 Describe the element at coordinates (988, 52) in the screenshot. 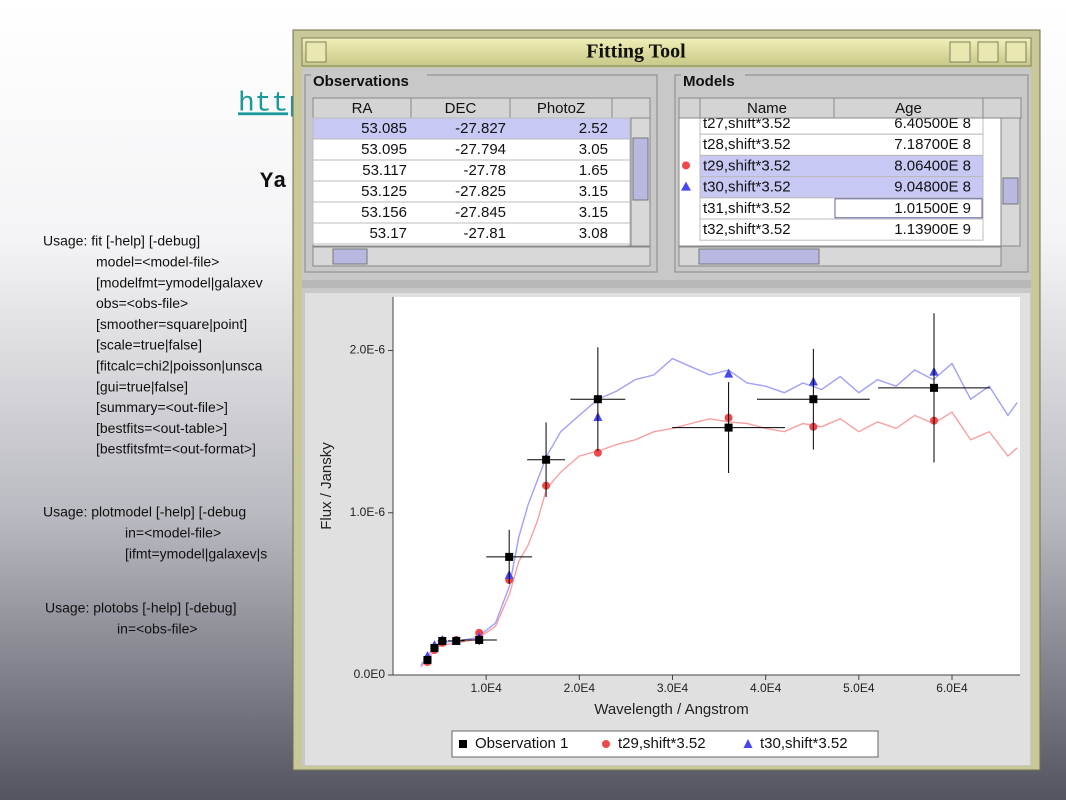

I see `maximize-button` at that location.